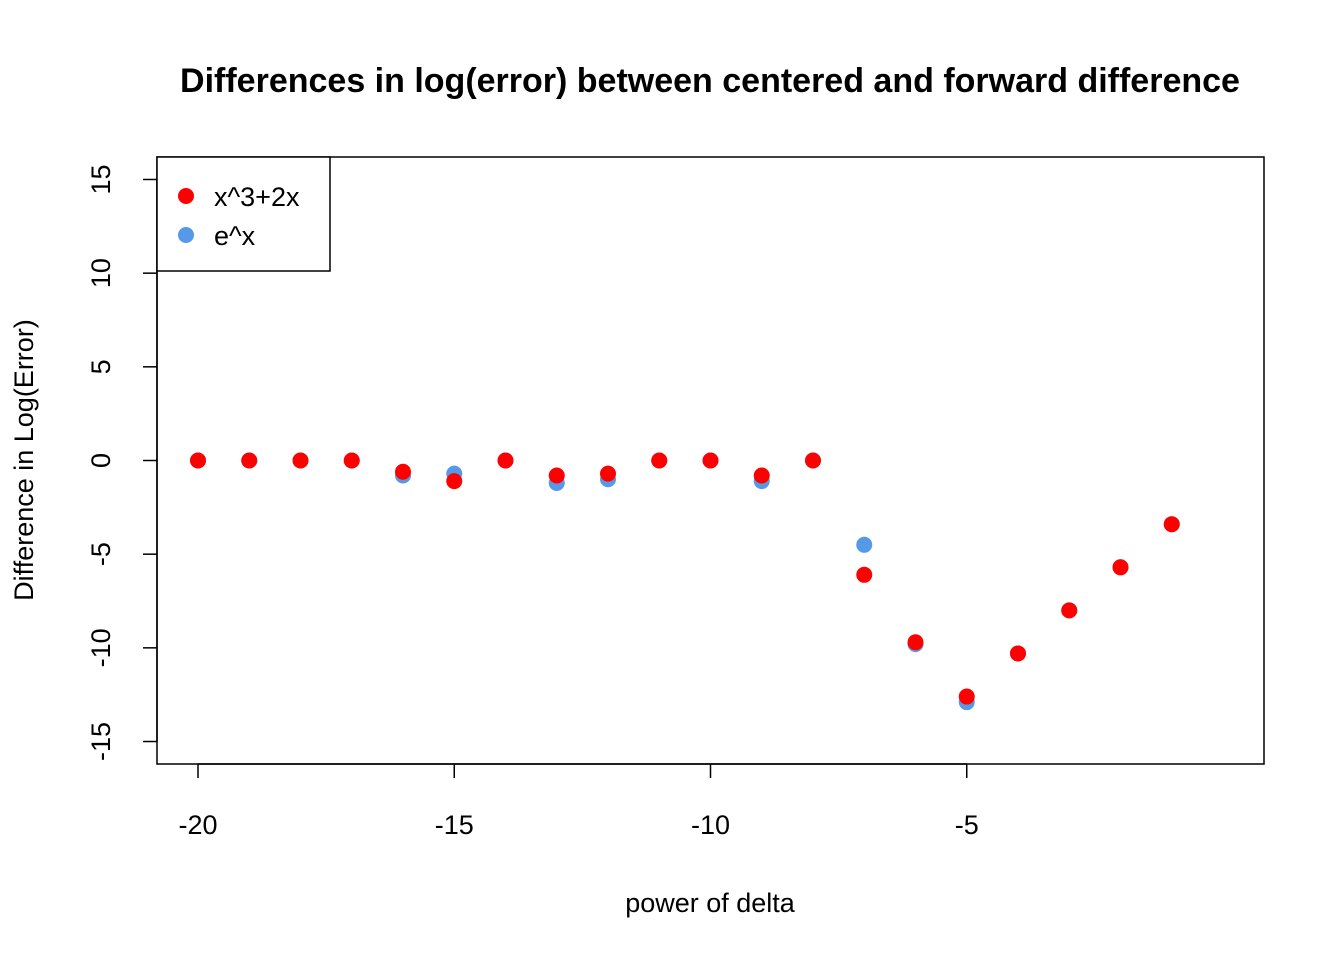 This screenshot has height=960, width=1344. Describe the element at coordinates (454, 825) in the screenshot. I see `x-tick-label: -15` at that location.